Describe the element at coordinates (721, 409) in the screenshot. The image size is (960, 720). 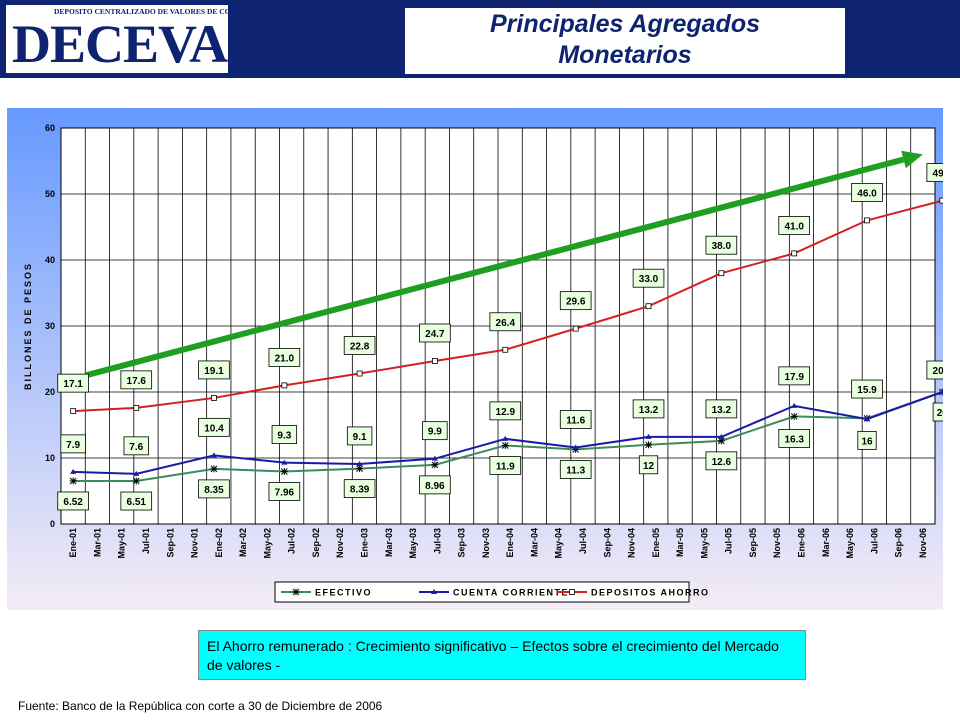
I see `data-label: 13.2` at that location.